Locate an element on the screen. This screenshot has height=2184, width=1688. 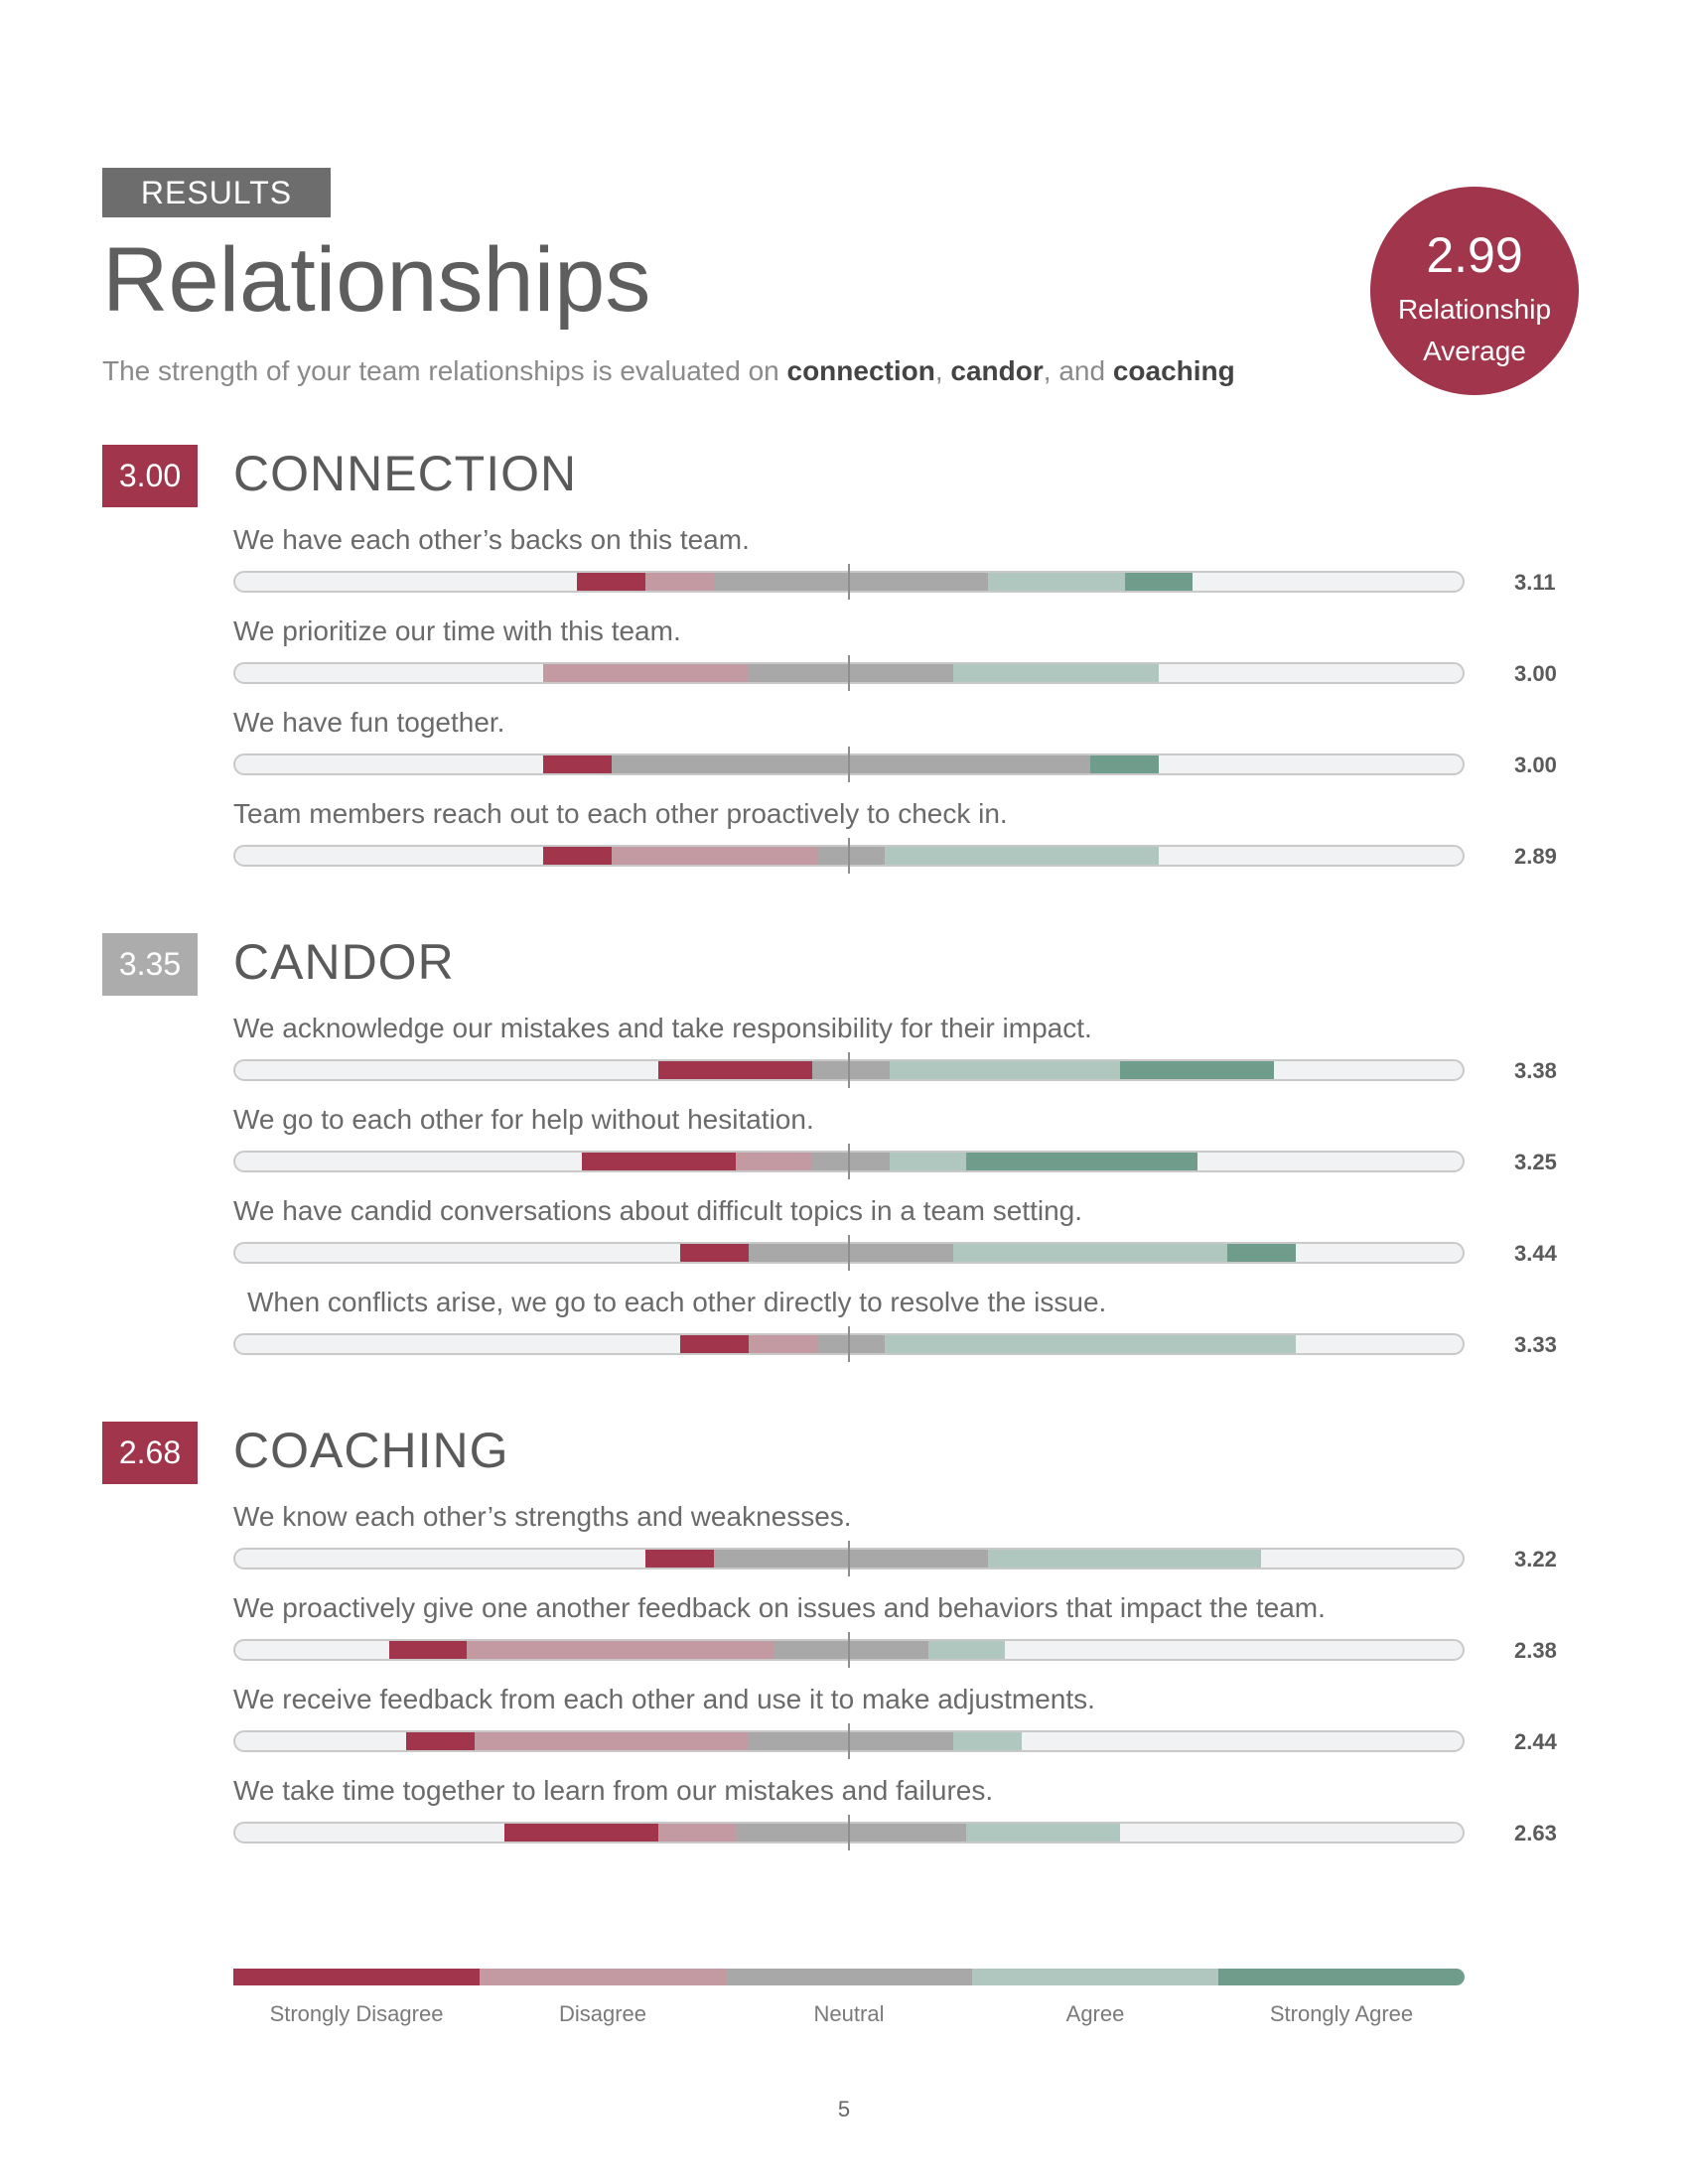
legend-label-strongly-disagree: Strongly Disagree is located at coordinates (356, 2013).